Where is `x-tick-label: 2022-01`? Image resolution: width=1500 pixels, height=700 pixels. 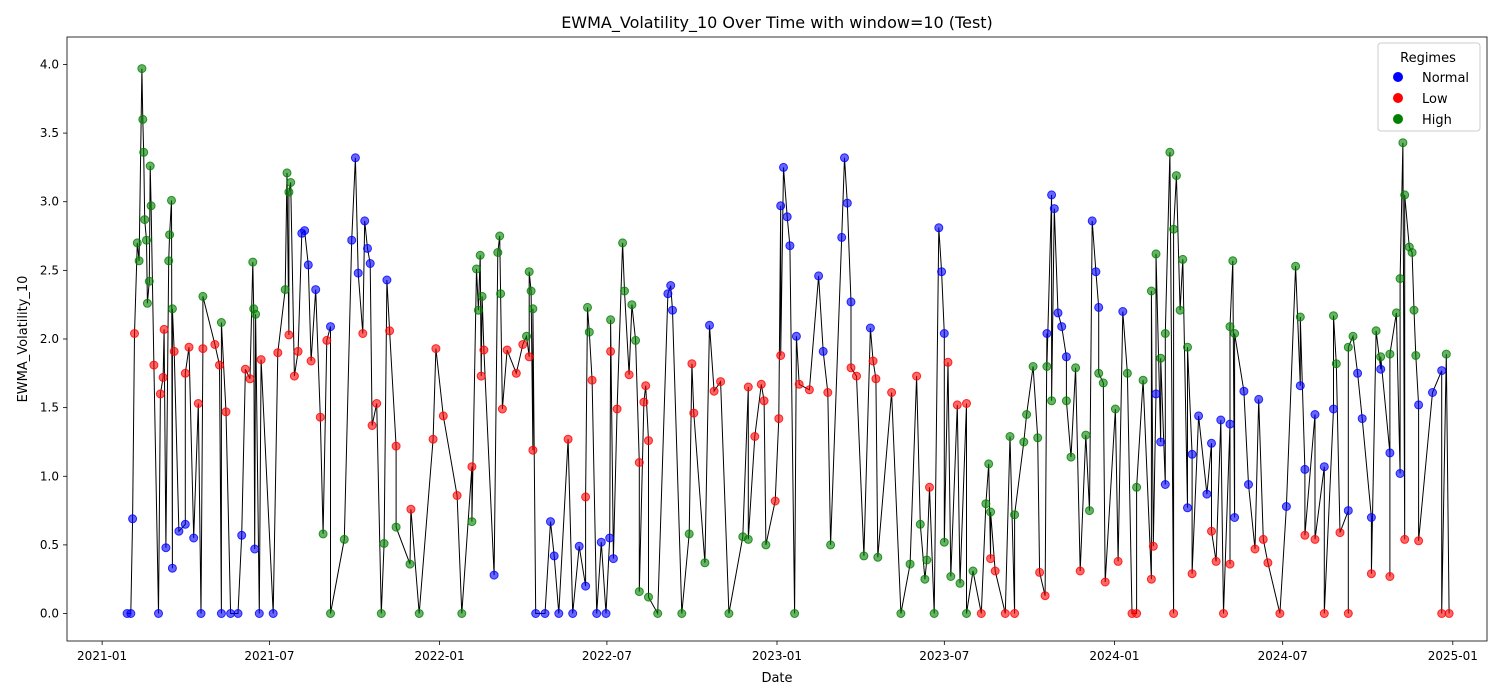
x-tick-label: 2022-01 is located at coordinates (439, 656).